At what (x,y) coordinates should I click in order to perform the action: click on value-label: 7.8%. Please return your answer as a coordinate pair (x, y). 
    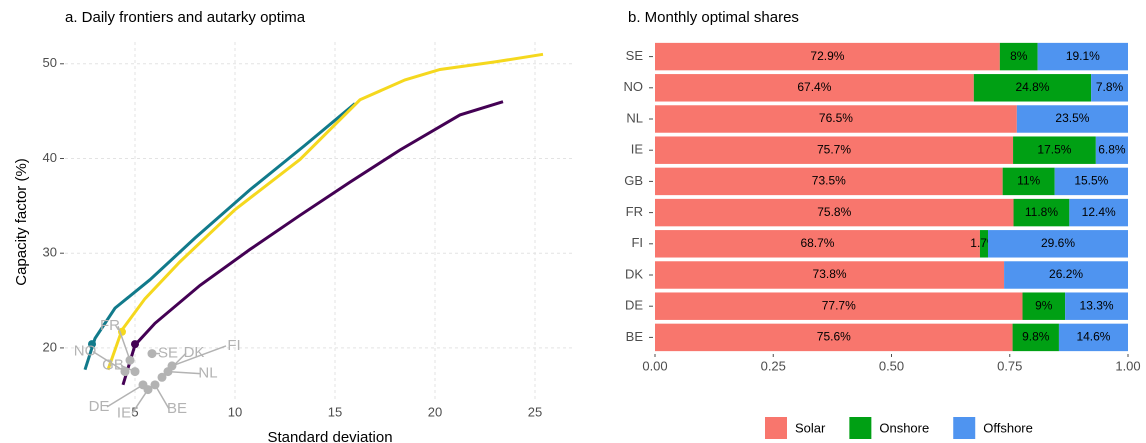
    Looking at the image, I should click on (1110, 87).